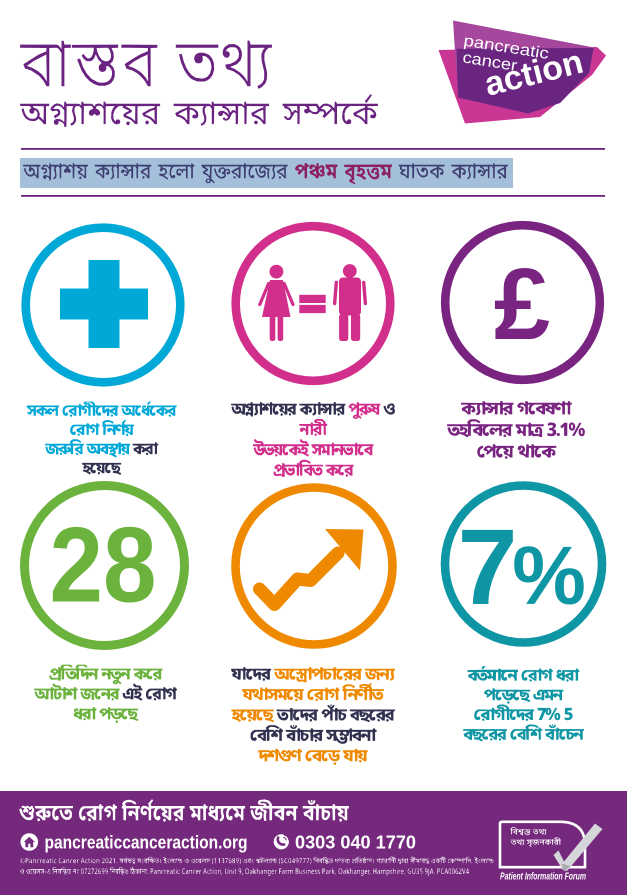 This screenshot has height=895, width=627. Describe the element at coordinates (103, 565) in the screenshot. I see `svg-text: 28` at that location.